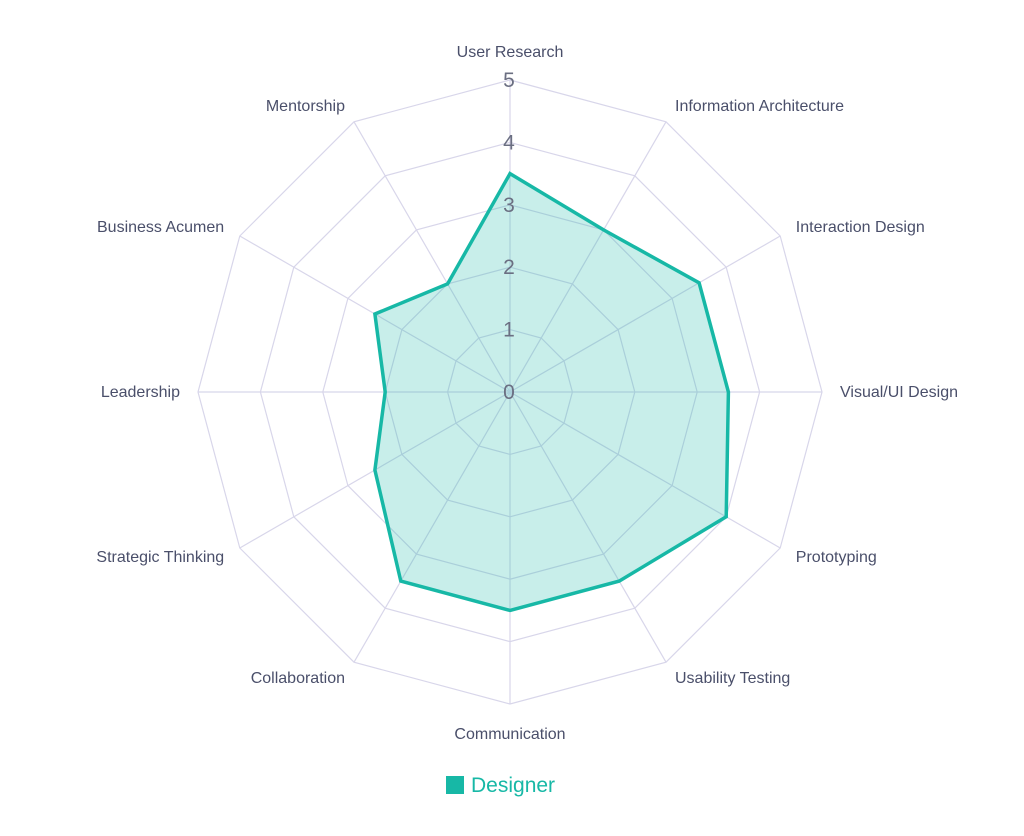 This screenshot has width=1024, height=836. I want to click on axis-label: User Research, so click(510, 52).